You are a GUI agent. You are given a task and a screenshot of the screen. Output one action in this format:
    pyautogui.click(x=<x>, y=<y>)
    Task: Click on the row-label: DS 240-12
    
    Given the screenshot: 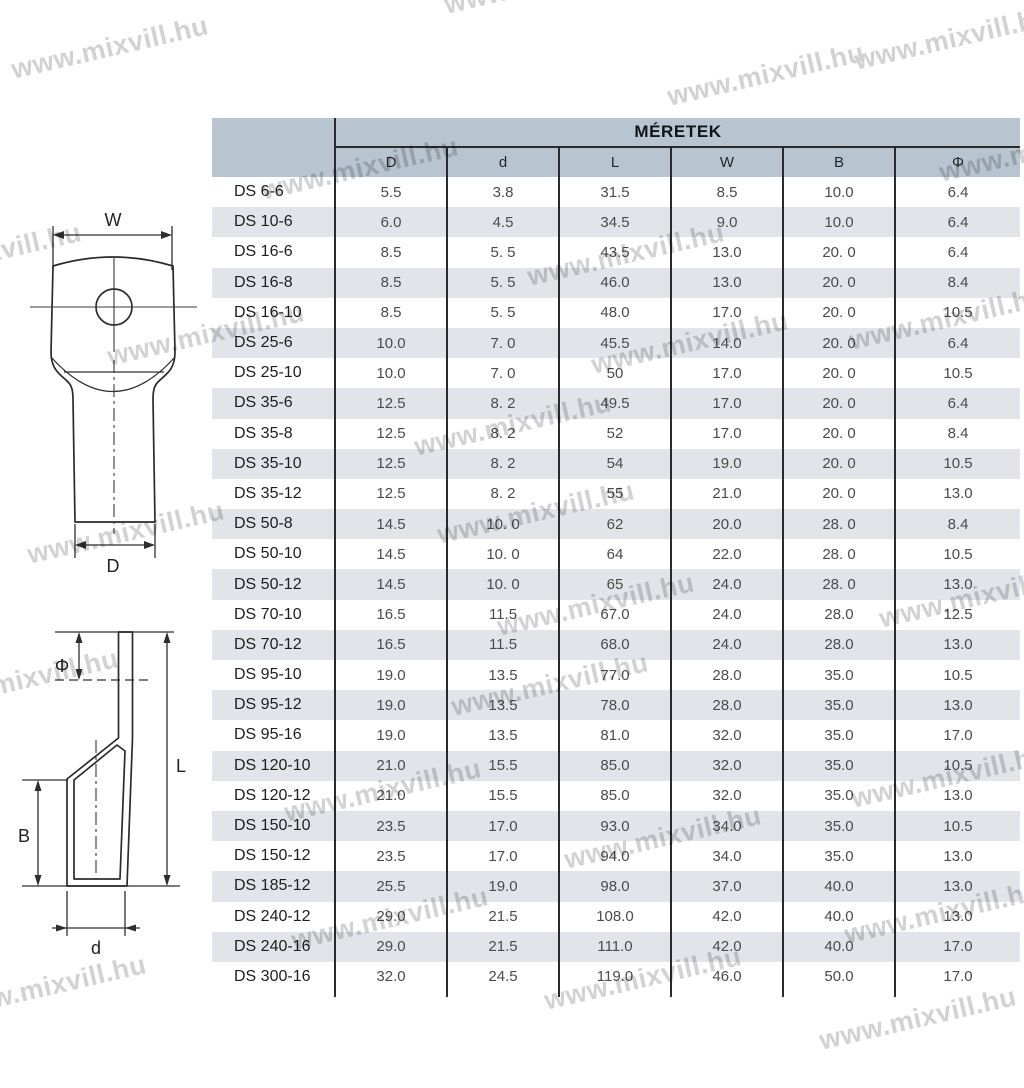 What is the action you would take?
    pyautogui.click(x=272, y=916)
    